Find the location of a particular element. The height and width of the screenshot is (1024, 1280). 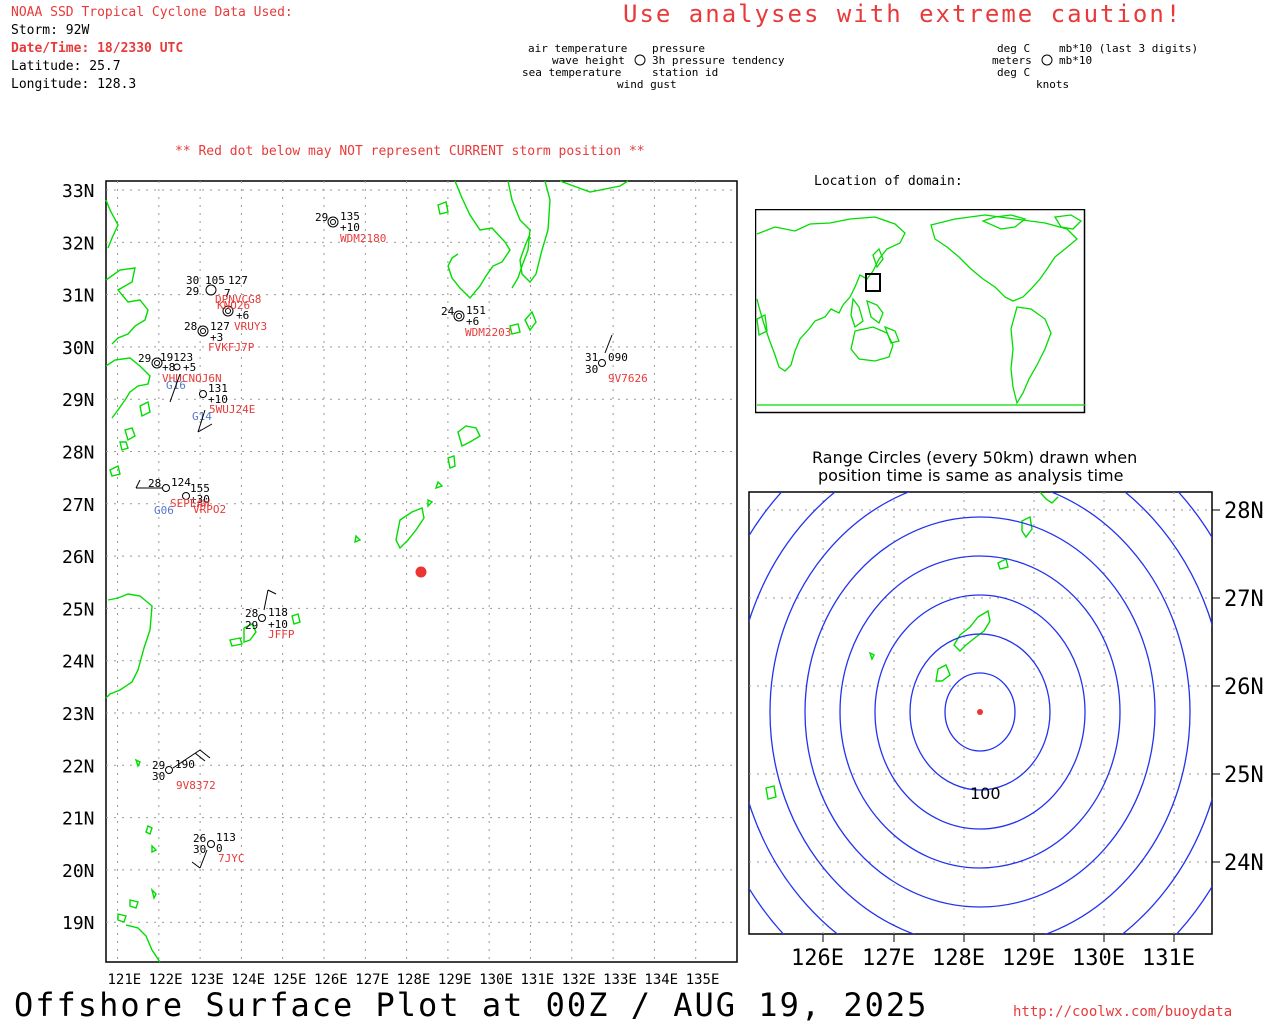

station-vrpo2-pressure: 124 is located at coordinates (181, 482).